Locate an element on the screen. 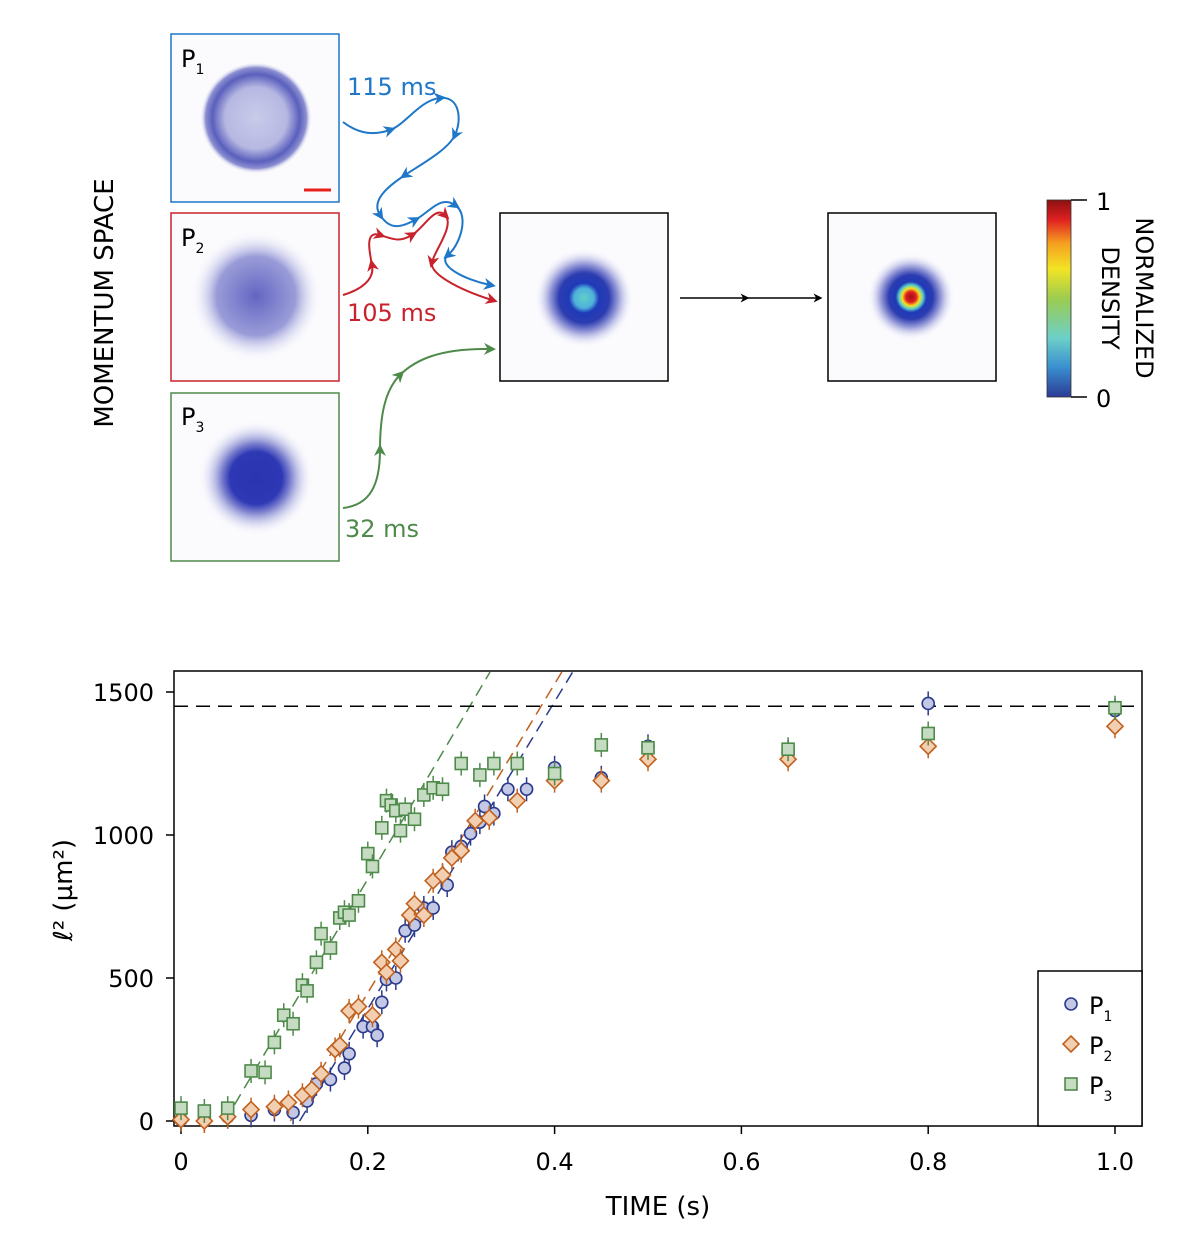  colorbar: 1 0 NORMALIZED DENSITY is located at coordinates (1102, 300).